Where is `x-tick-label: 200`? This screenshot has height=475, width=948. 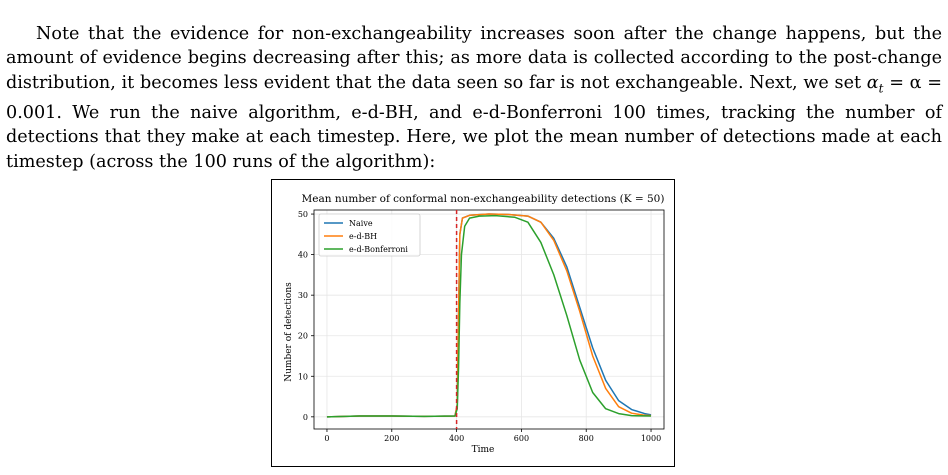
x-tick-label: 200 is located at coordinates (391, 438).